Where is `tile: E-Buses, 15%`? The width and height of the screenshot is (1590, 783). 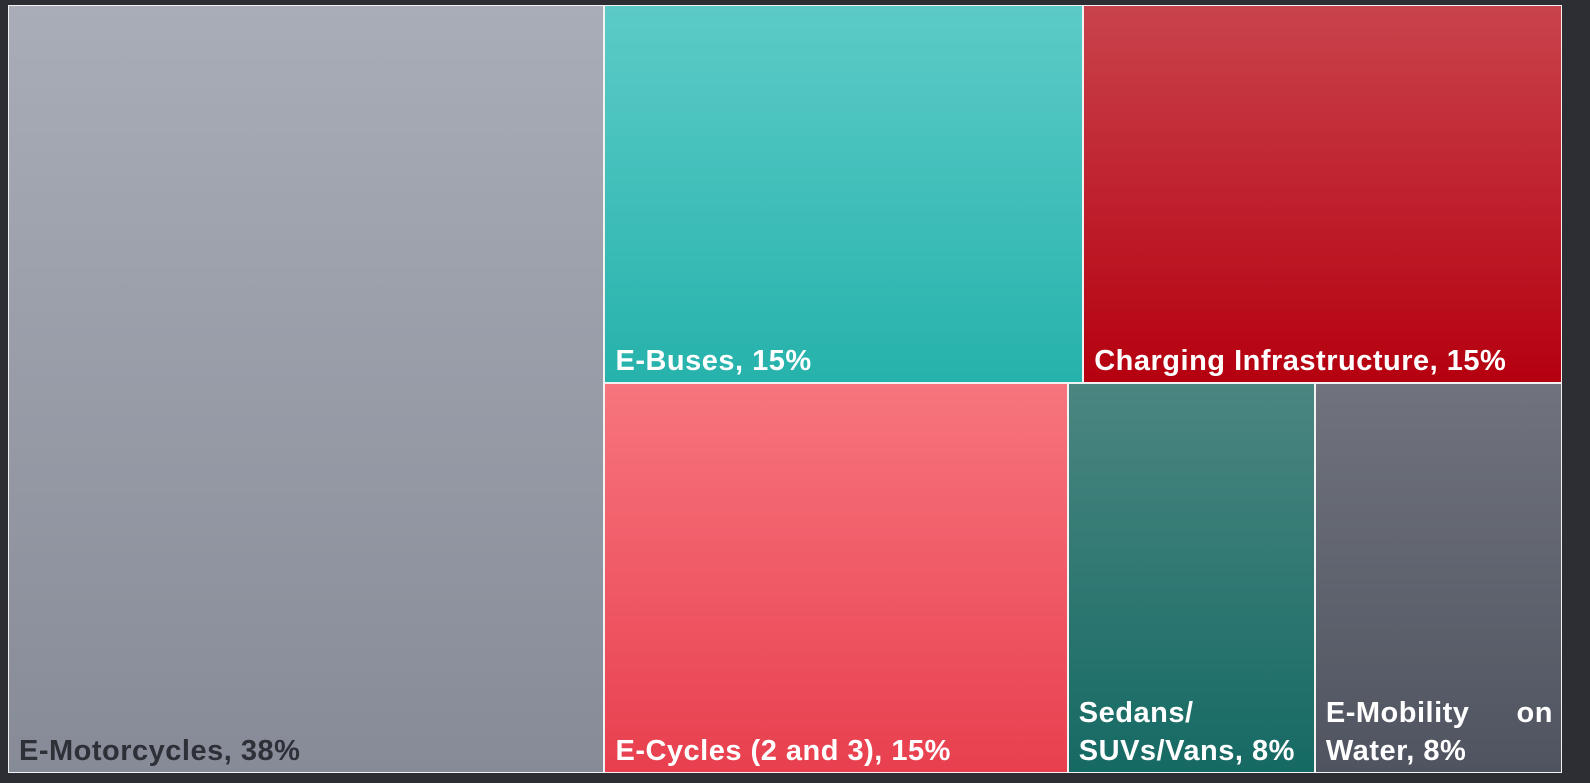 tile: E-Buses, 15% is located at coordinates (844, 194).